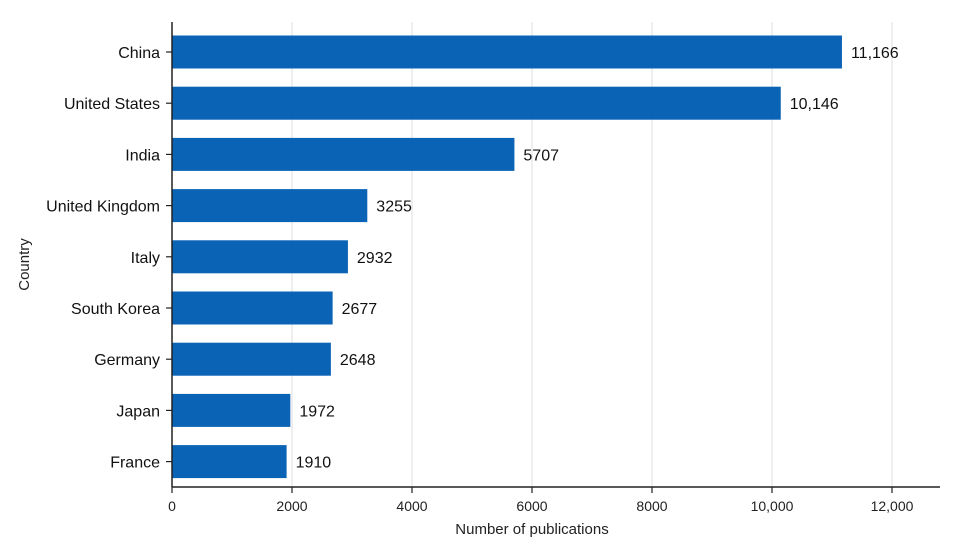  What do you see at coordinates (892, 506) in the screenshot?
I see `x-tick-label: 12,000` at bounding box center [892, 506].